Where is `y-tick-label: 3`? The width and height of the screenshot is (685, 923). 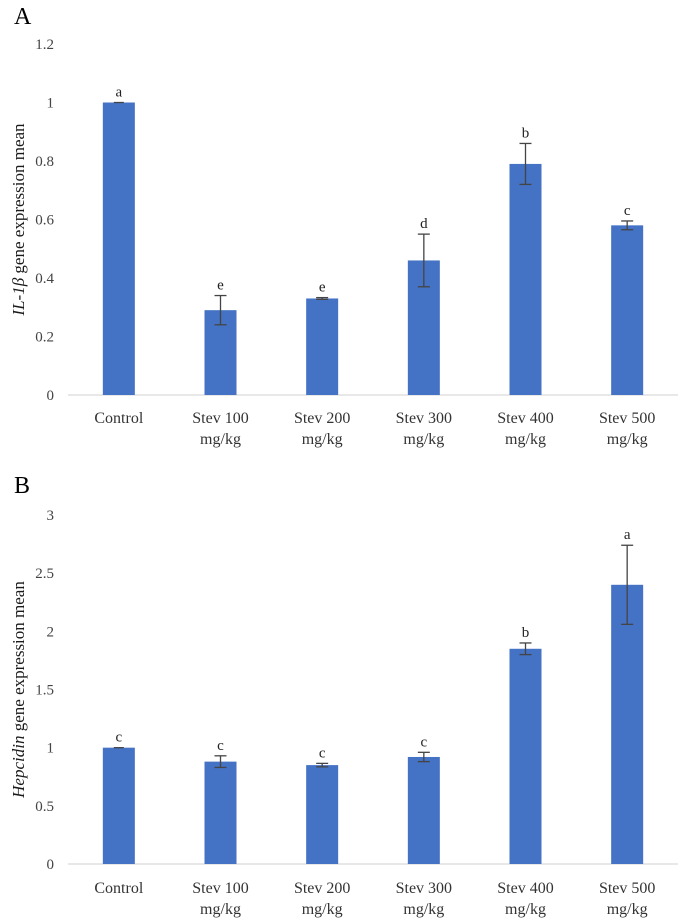
y-tick-label: 3 is located at coordinates (51, 516).